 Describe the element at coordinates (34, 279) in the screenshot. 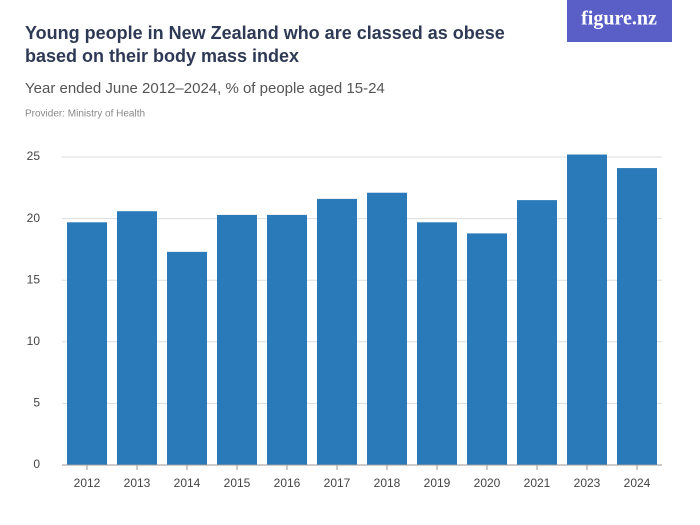

I see `y-tick-label: 15` at that location.